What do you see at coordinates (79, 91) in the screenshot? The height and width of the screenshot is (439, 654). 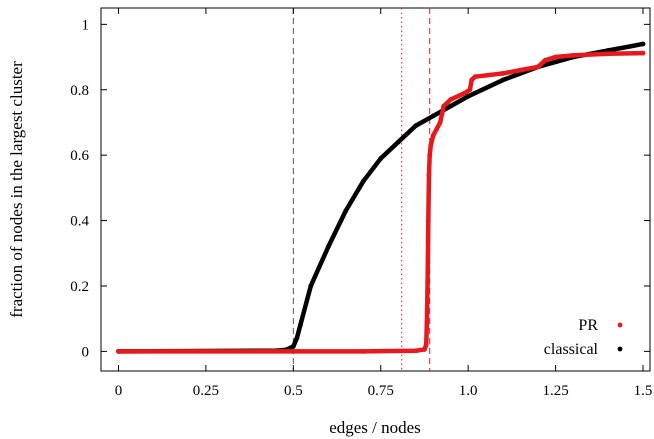 I see `y-tick-label: 0.8` at bounding box center [79, 91].